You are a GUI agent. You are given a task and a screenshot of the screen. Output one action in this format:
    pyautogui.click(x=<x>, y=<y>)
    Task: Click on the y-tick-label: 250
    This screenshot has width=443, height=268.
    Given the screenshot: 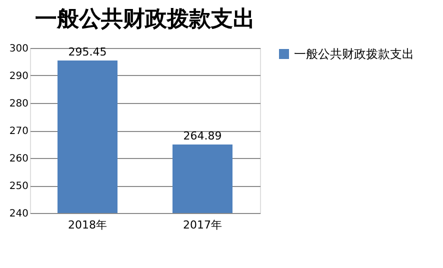 What is the action you would take?
    pyautogui.click(x=18, y=186)
    